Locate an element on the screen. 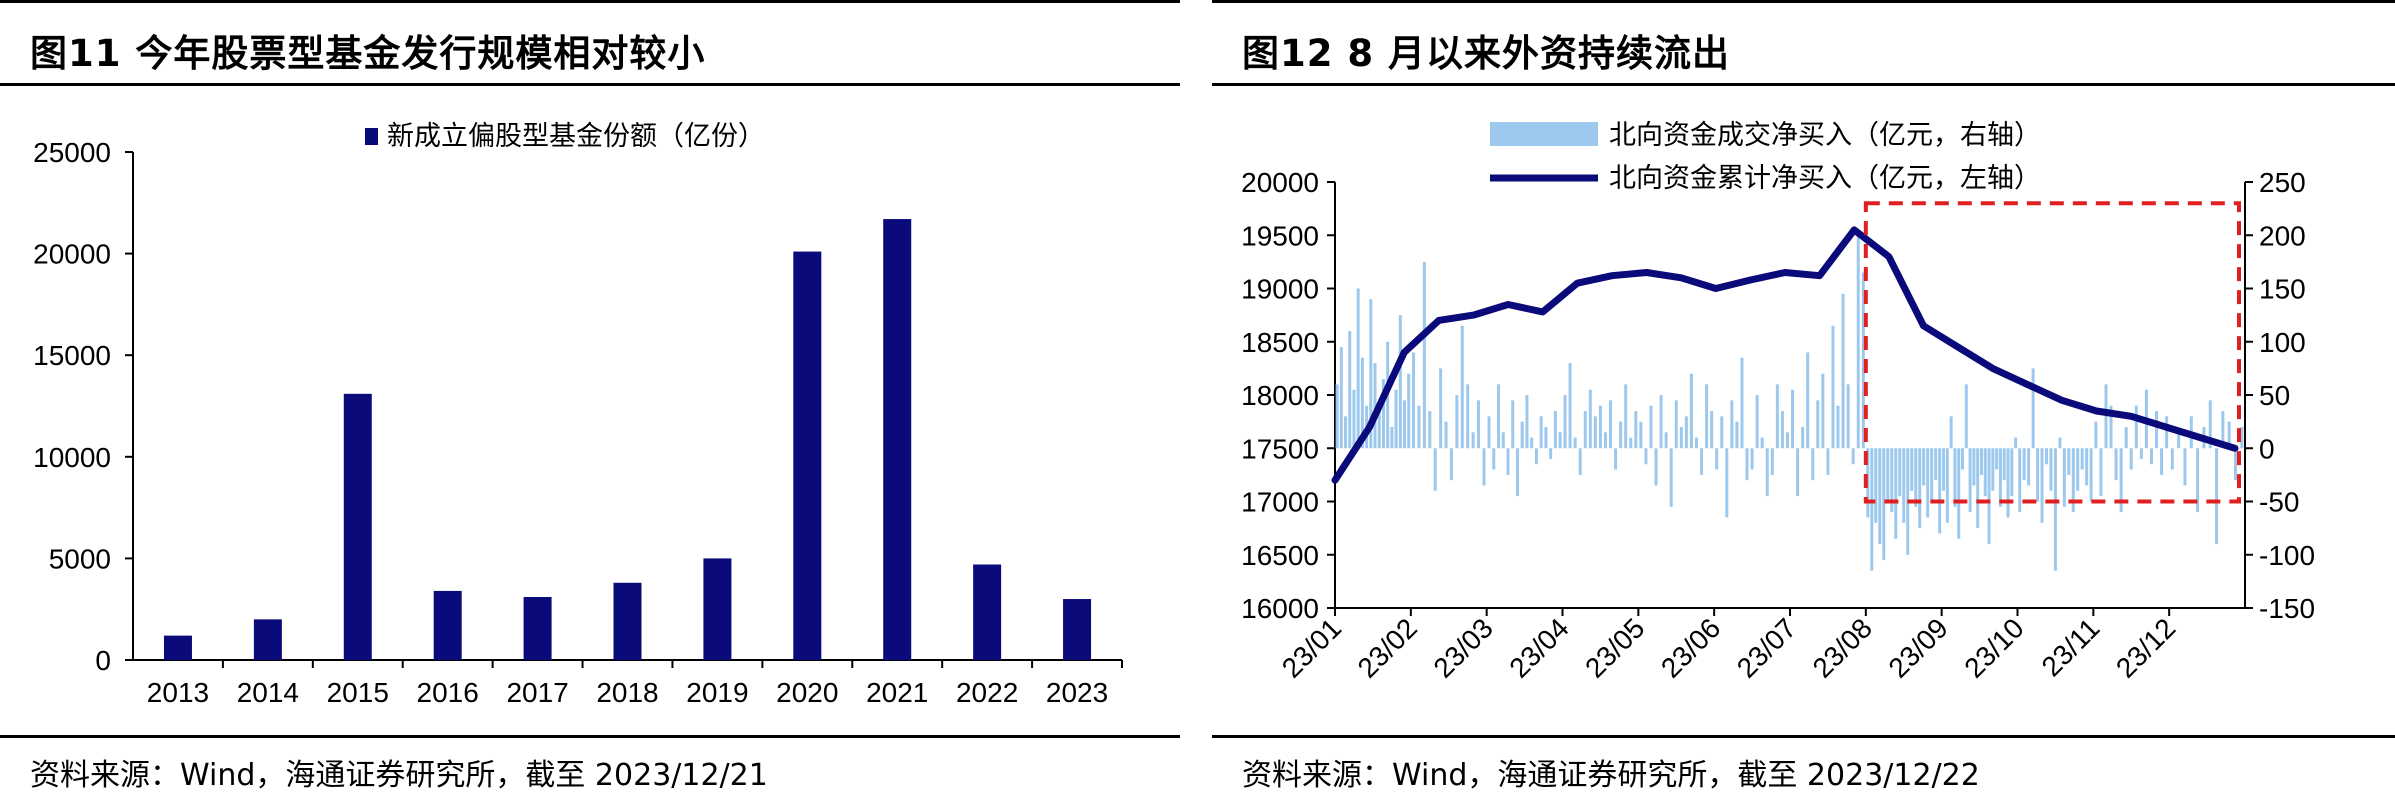 The height and width of the screenshot is (794, 2395). x-tick-label: 23/11 is located at coordinates (2071, 647).